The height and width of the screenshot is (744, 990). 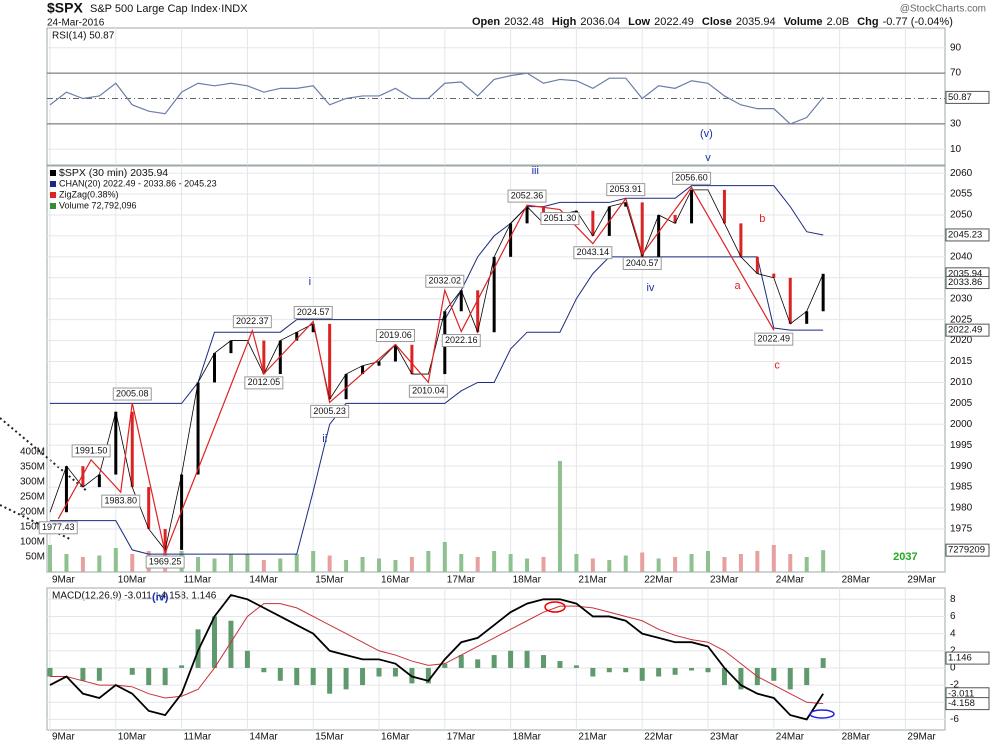 I want to click on y-tick-label: 8, so click(x=953, y=599).